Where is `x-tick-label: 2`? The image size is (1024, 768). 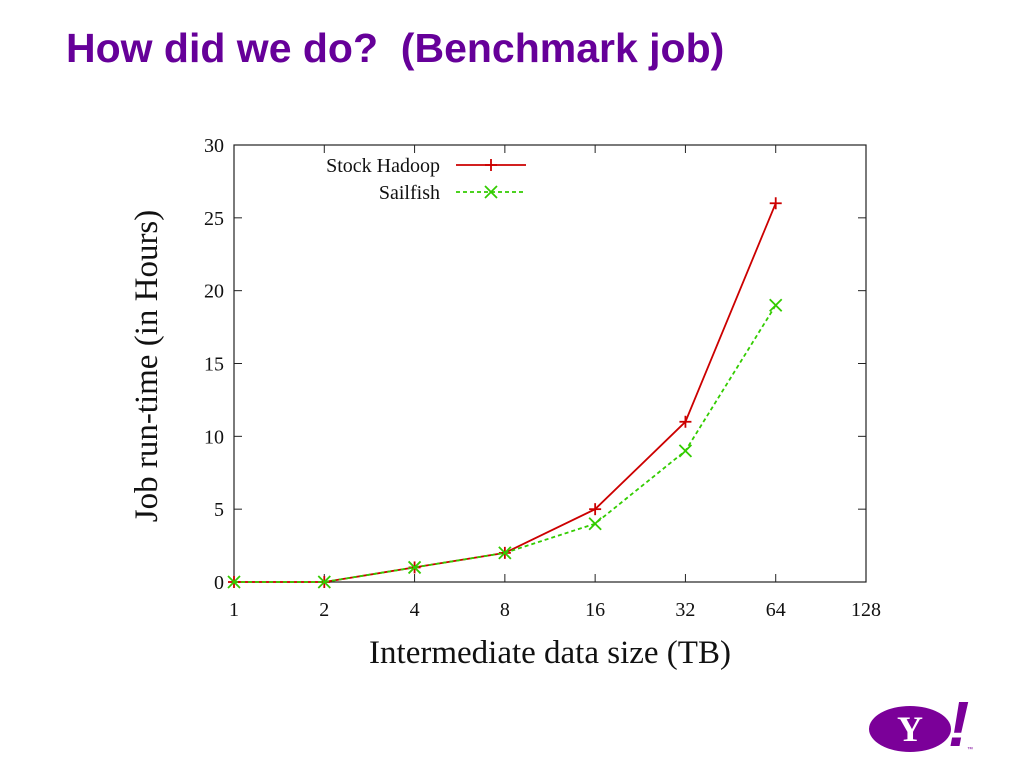 x-tick-label: 2 is located at coordinates (324, 610).